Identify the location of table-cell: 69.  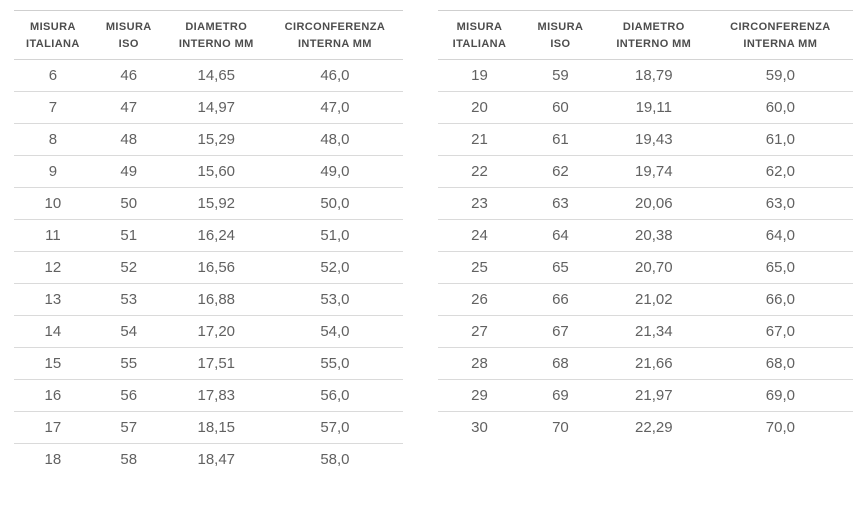
(560, 395).